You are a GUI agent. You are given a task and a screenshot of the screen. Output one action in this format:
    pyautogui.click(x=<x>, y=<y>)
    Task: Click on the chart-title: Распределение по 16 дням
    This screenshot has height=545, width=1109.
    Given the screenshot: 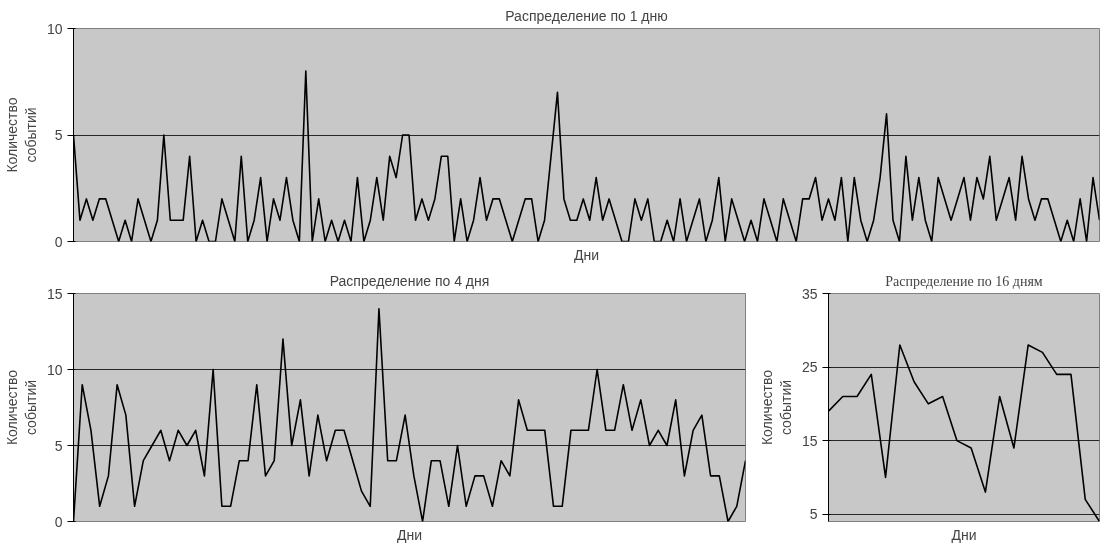 What is the action you would take?
    pyautogui.click(x=964, y=281)
    